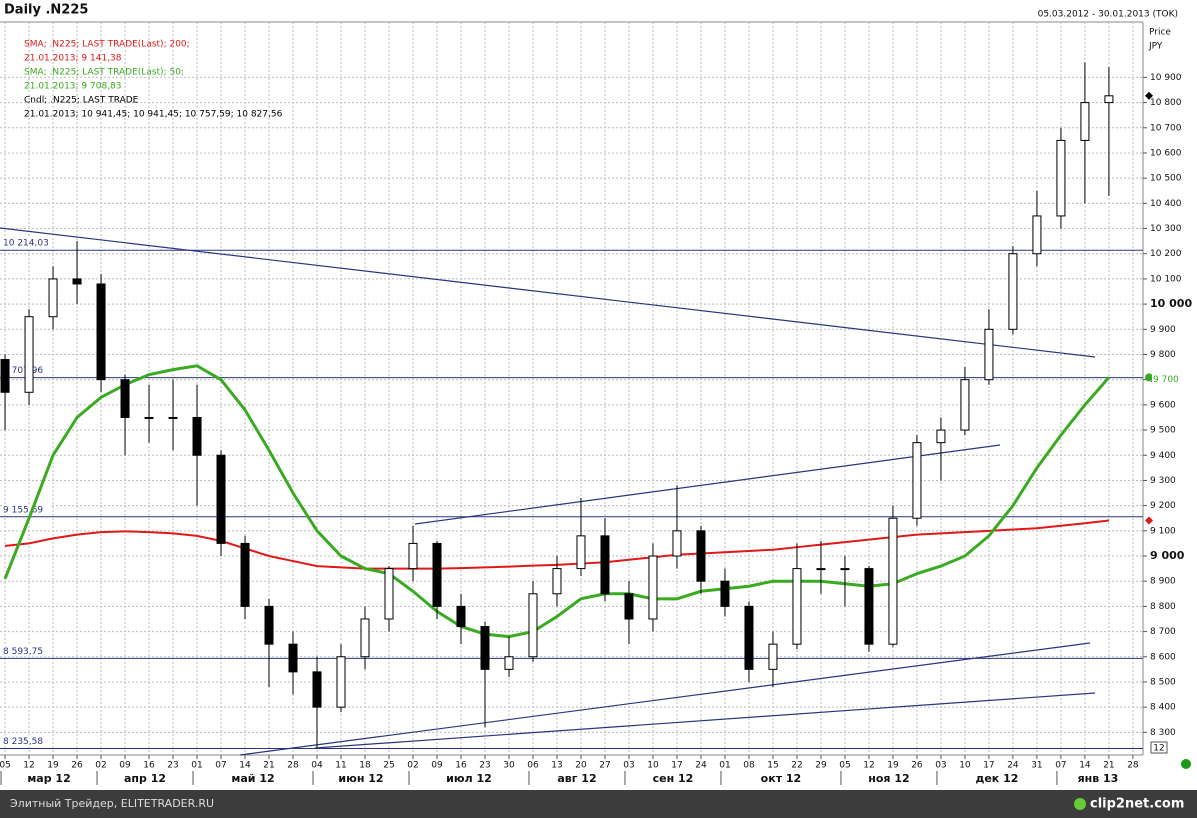 This screenshot has width=1197, height=818. I want to click on month-label: янв 13, so click(1098, 778).